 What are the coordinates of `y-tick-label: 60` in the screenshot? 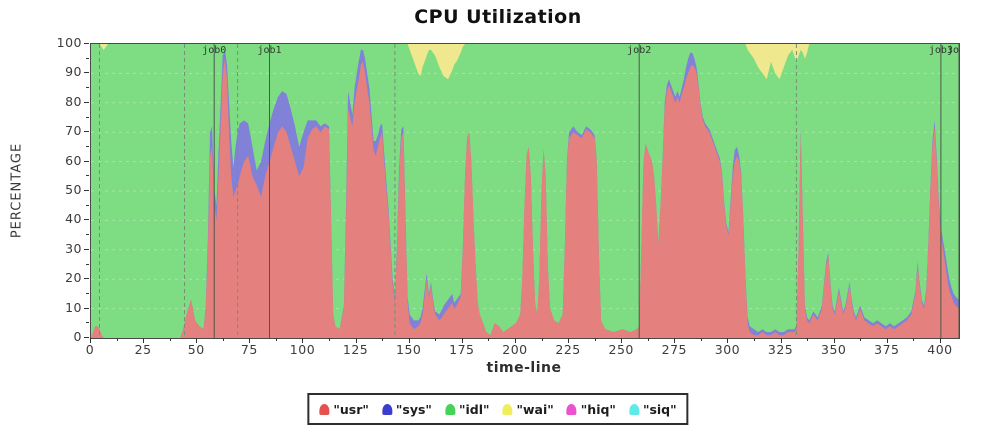 It's located at (73, 160).